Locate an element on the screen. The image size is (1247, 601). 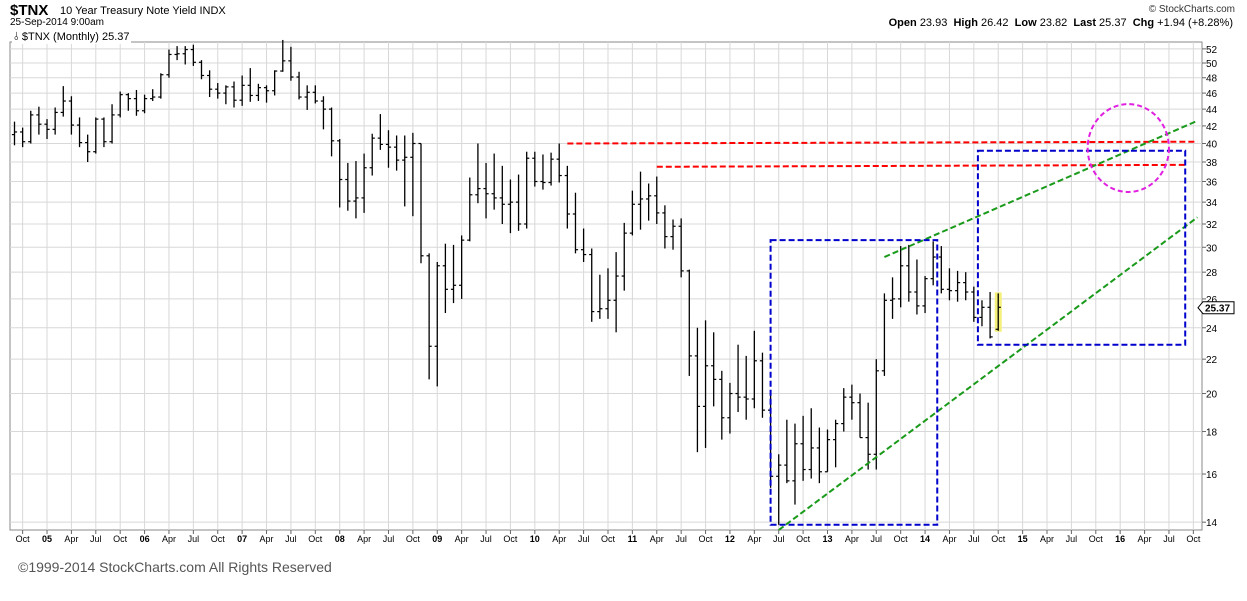
chart-date: 25-Sep-2014 9:00am is located at coordinates (57, 22).